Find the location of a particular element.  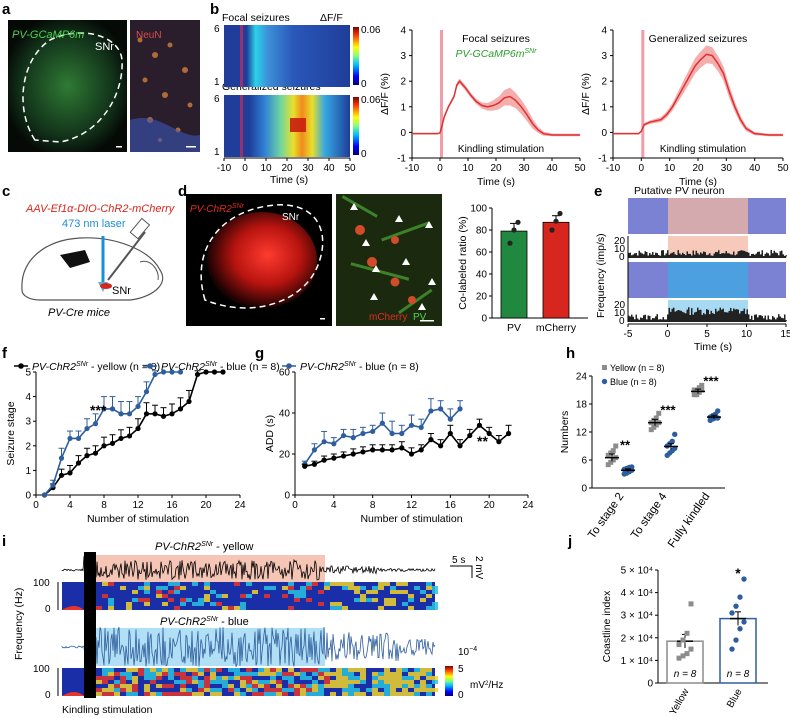

x-tick-label: 8 is located at coordinates (373, 505).